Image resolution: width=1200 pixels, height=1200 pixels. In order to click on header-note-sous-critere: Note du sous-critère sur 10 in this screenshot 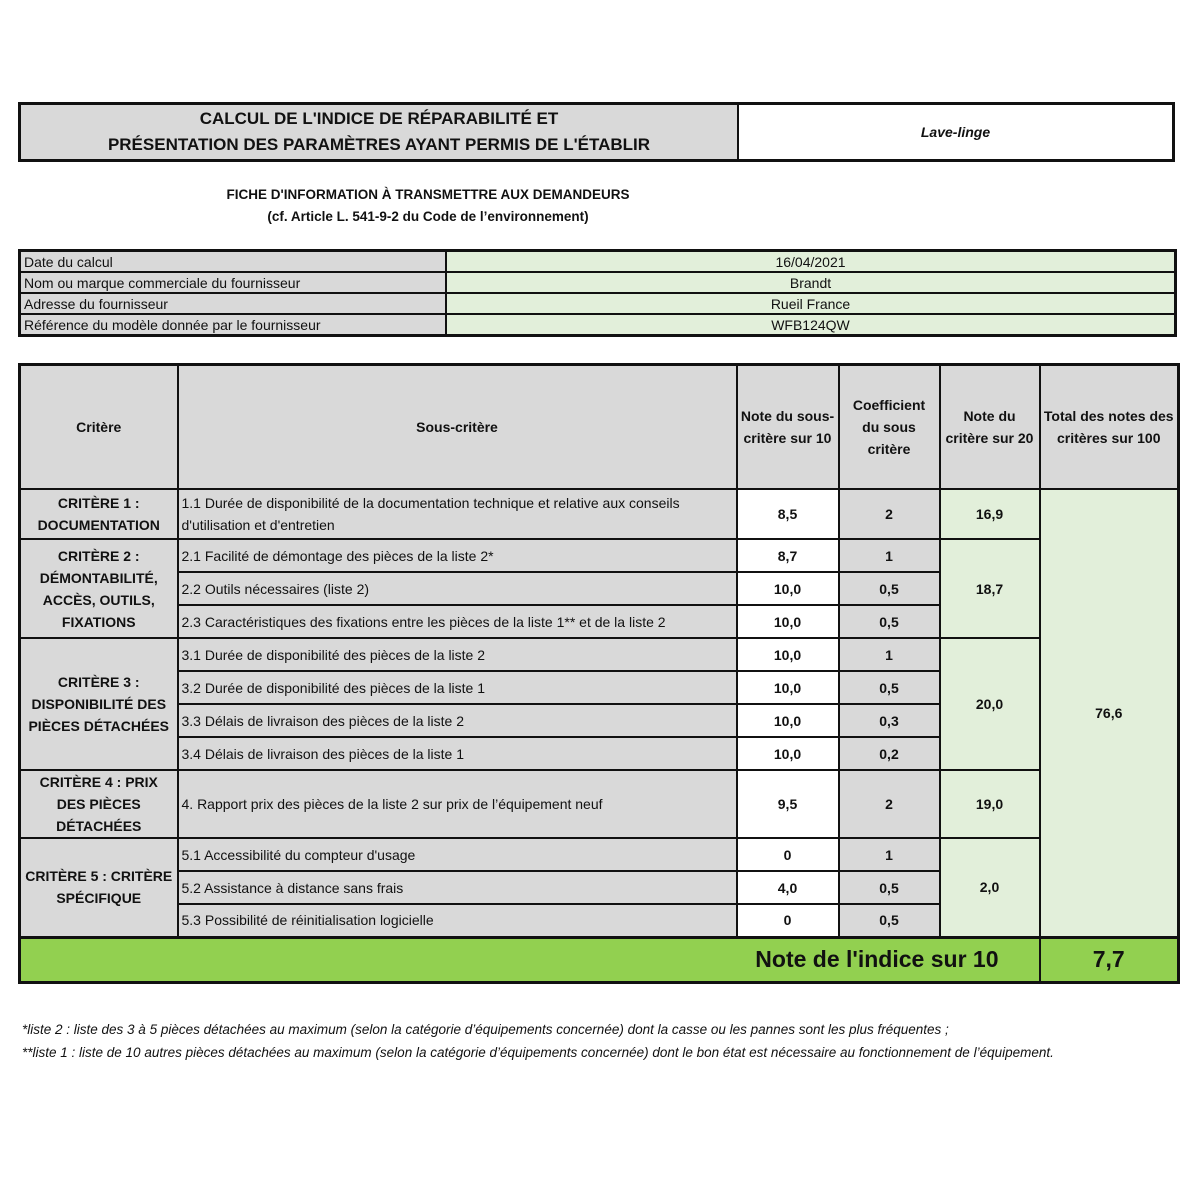, I will do `click(787, 426)`.